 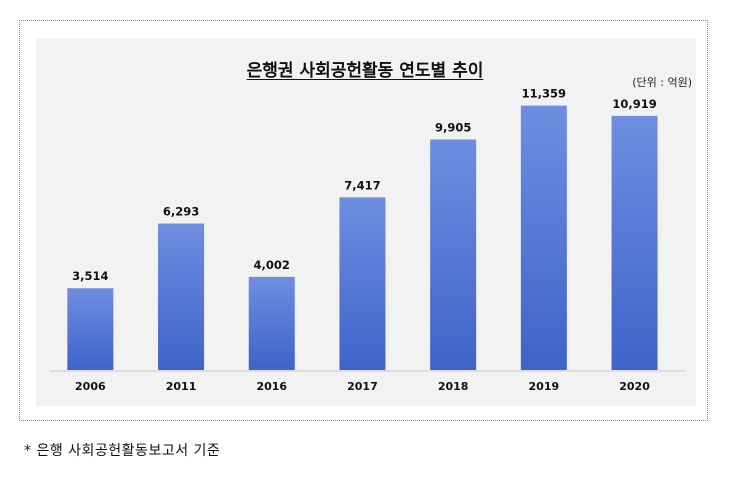 I want to click on bar-2017, so click(x=362, y=283).